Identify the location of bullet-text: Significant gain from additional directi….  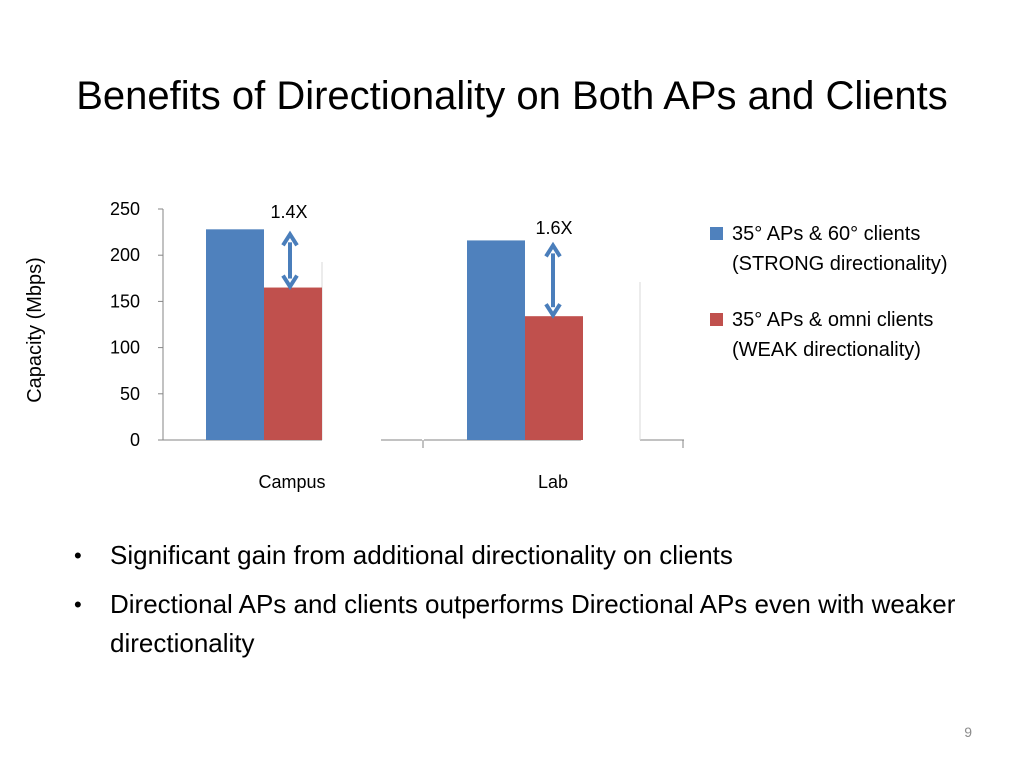
(421, 555).